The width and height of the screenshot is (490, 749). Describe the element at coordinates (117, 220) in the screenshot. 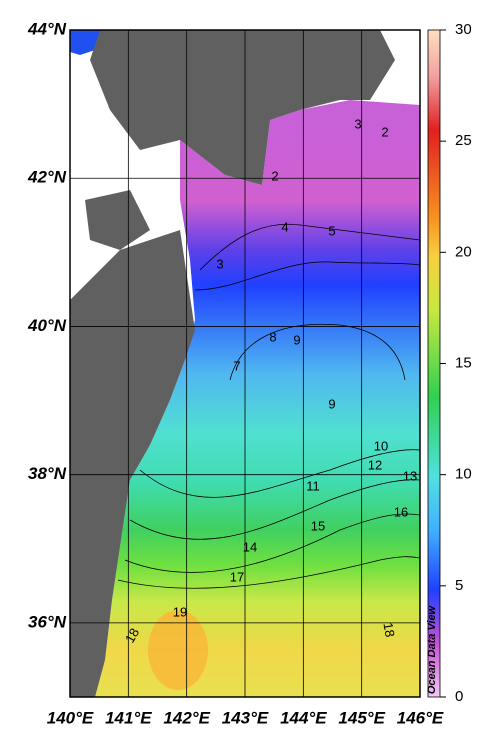

I see `land-shimokita` at that location.